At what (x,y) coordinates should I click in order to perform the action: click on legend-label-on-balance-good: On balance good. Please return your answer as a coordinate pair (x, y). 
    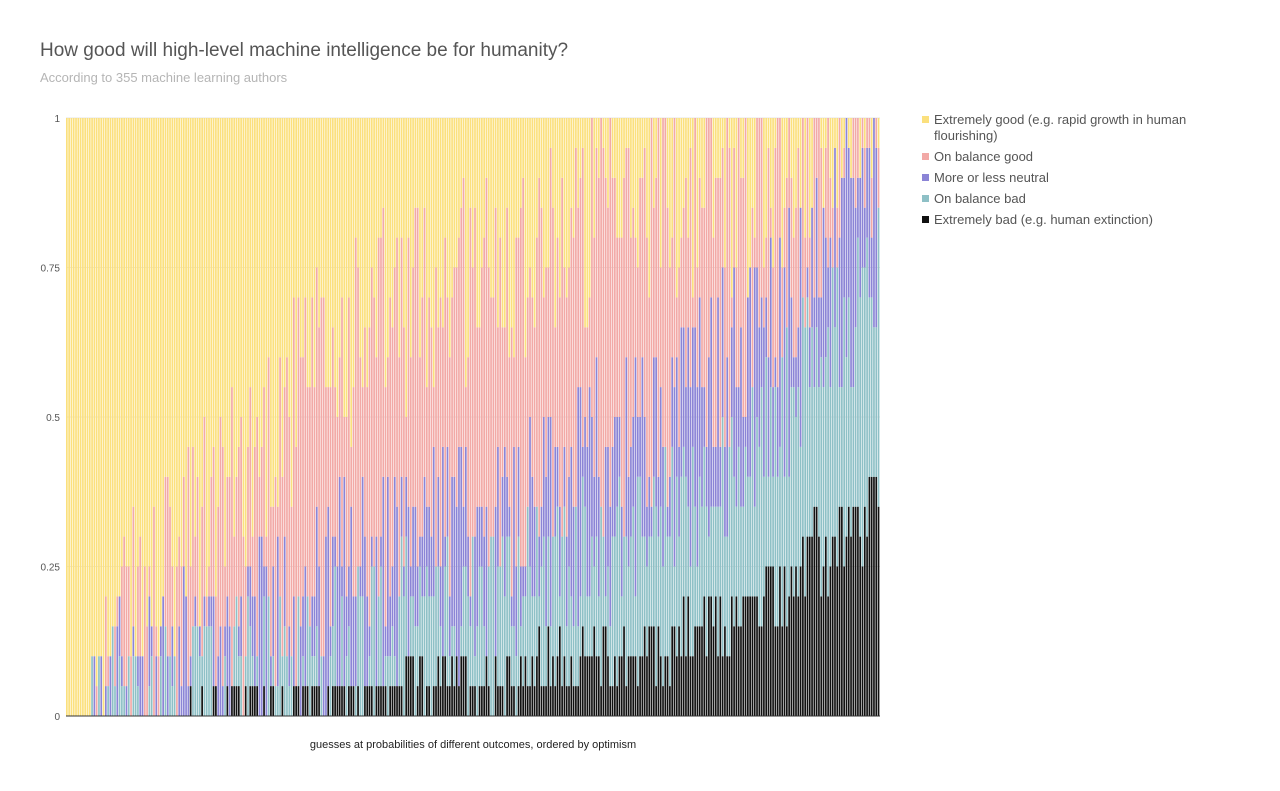
    Looking at the image, I should click on (984, 156).